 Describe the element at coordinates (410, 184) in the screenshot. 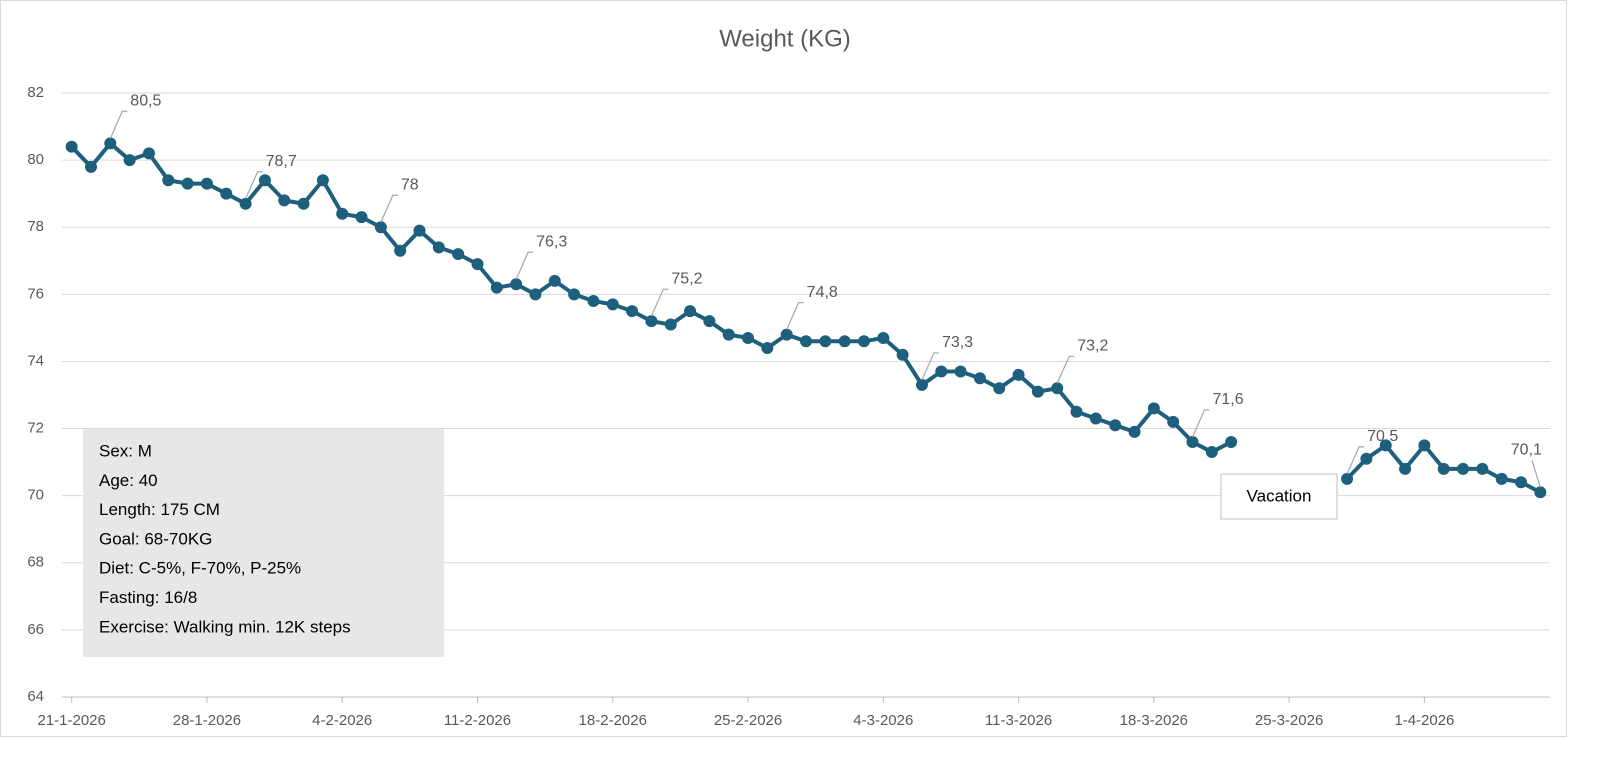

I see `data-label: 78` at that location.